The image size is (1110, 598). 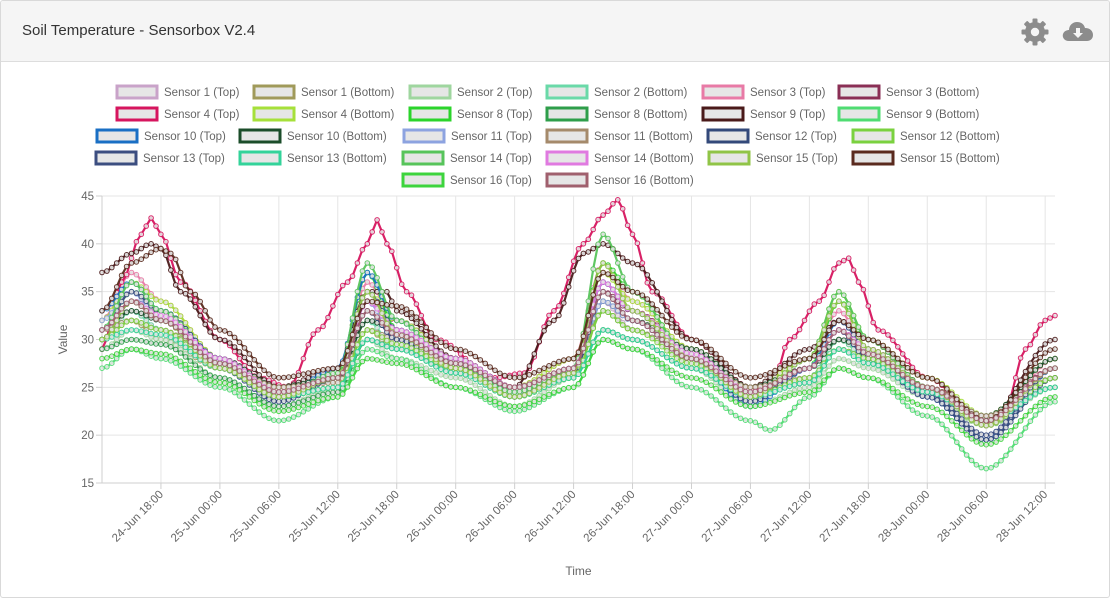 What do you see at coordinates (788, 93) in the screenshot?
I see `legend-label: Sensor 3 (Top)` at bounding box center [788, 93].